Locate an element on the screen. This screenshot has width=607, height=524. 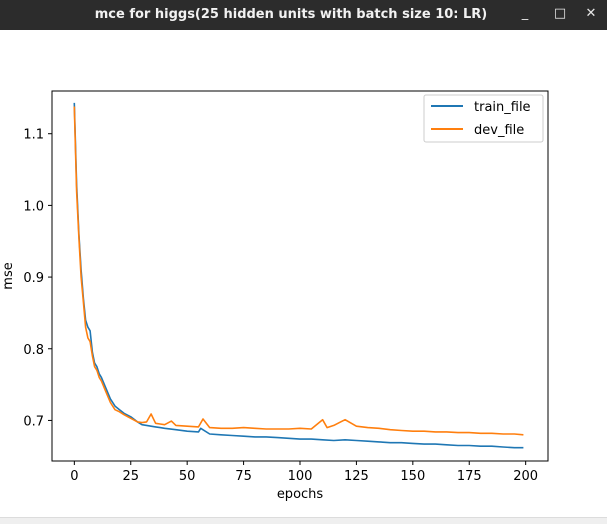
y-tick-label: 0.7 is located at coordinates (33, 421).